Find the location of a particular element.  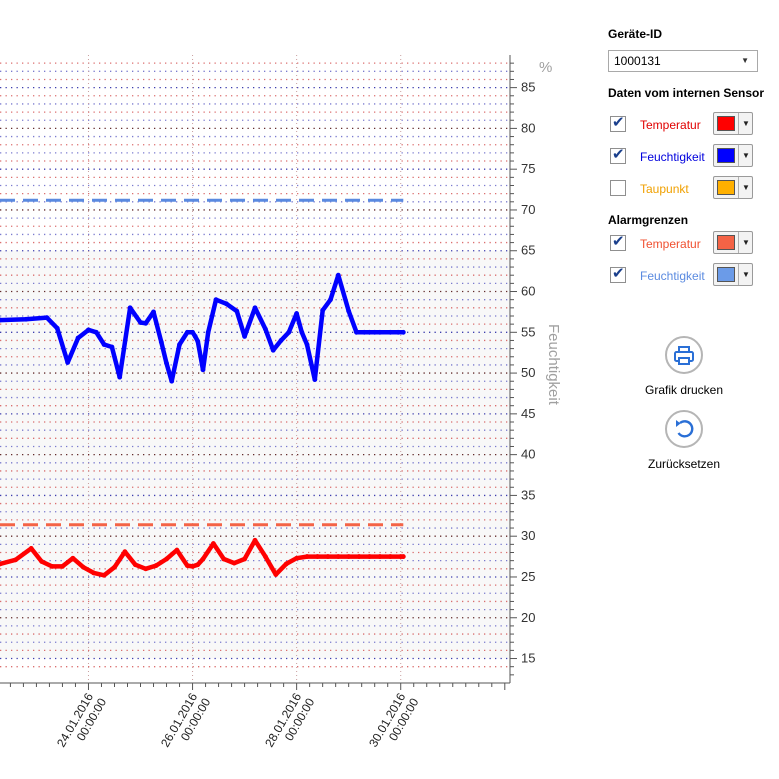

alarm-limits-heading: Alarmgrenzen is located at coordinates (648, 220).